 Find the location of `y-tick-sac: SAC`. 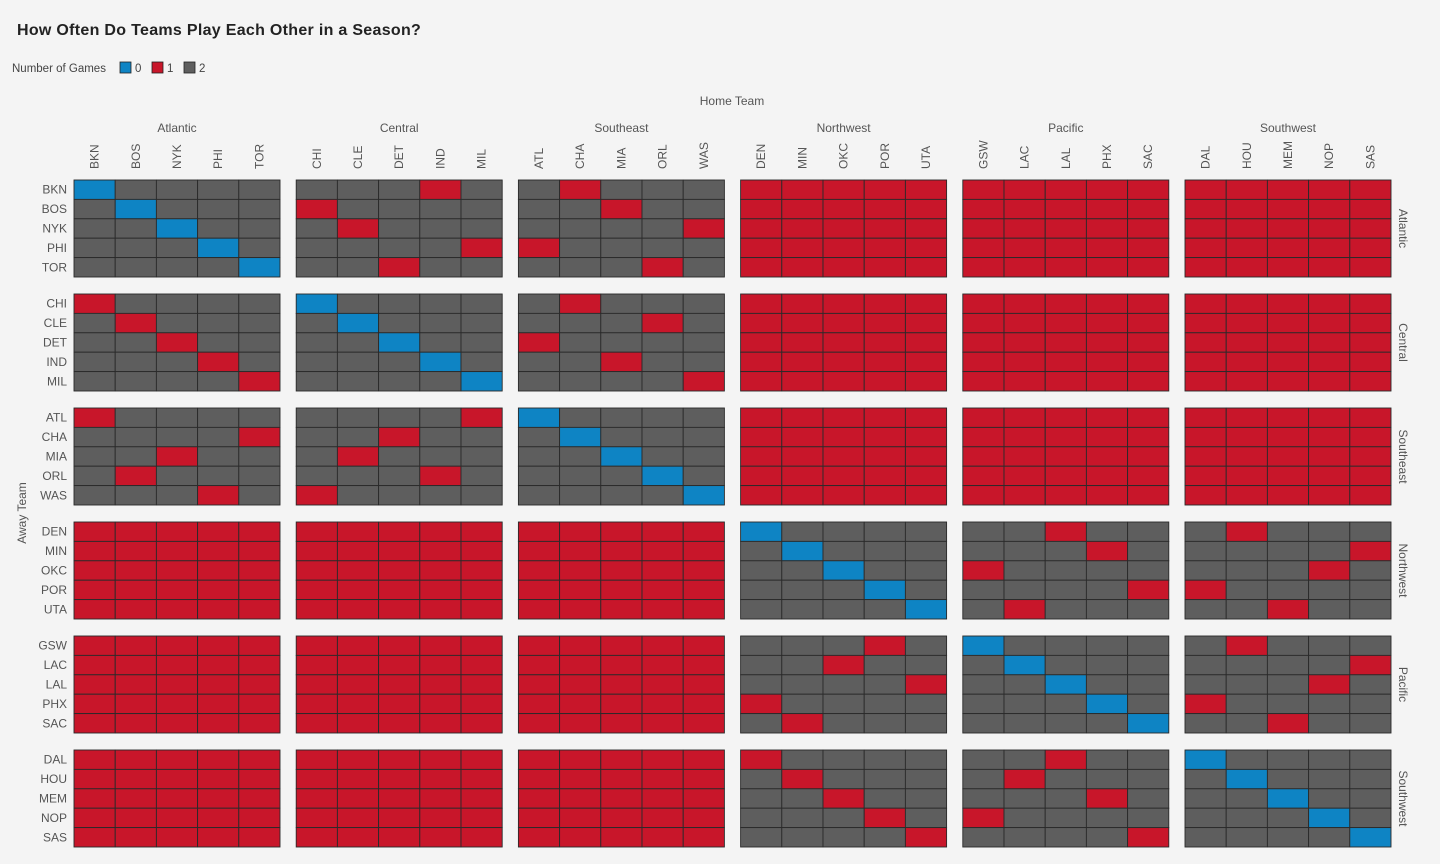

y-tick-sac: SAC is located at coordinates (54, 723).